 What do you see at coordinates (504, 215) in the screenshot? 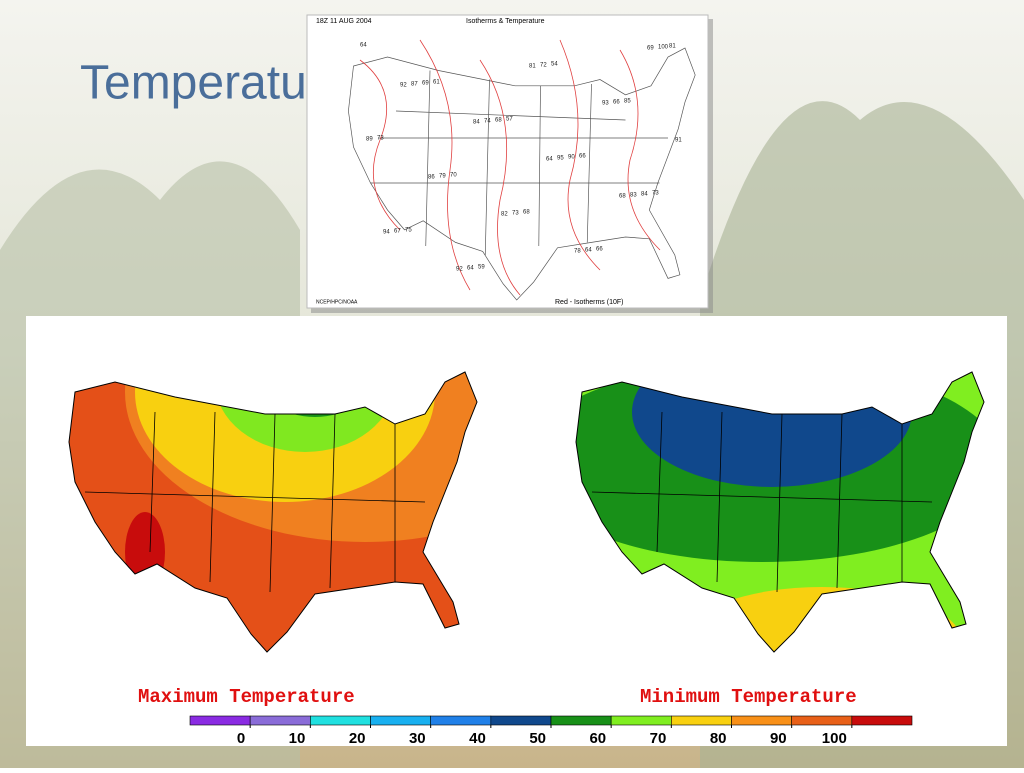
I see `station-value: 82` at bounding box center [504, 215].